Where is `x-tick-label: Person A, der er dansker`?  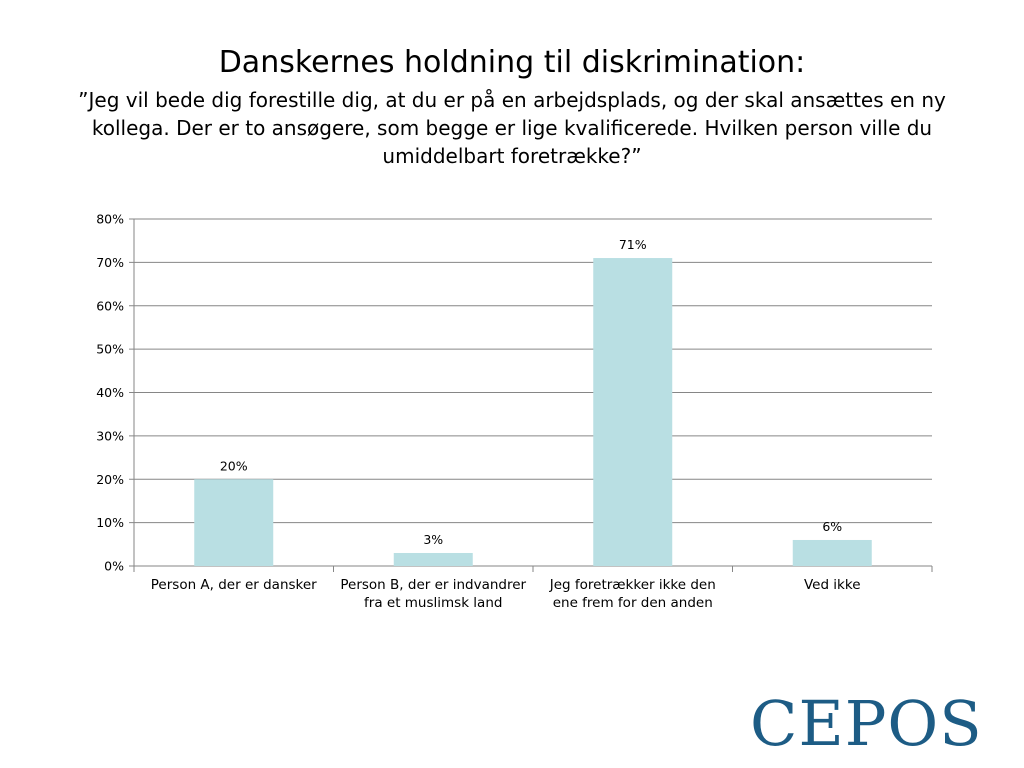
x-tick-label: Person A, der er dansker is located at coordinates (234, 585).